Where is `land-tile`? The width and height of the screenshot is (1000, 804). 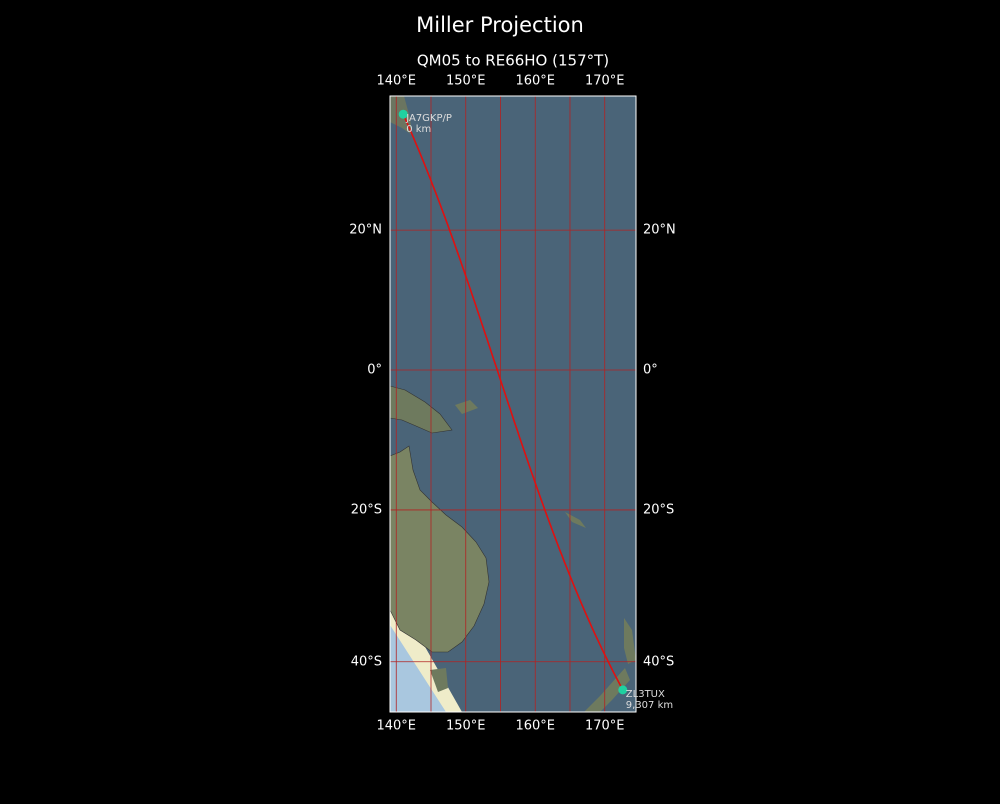
land-tile is located at coordinates (418, 668).